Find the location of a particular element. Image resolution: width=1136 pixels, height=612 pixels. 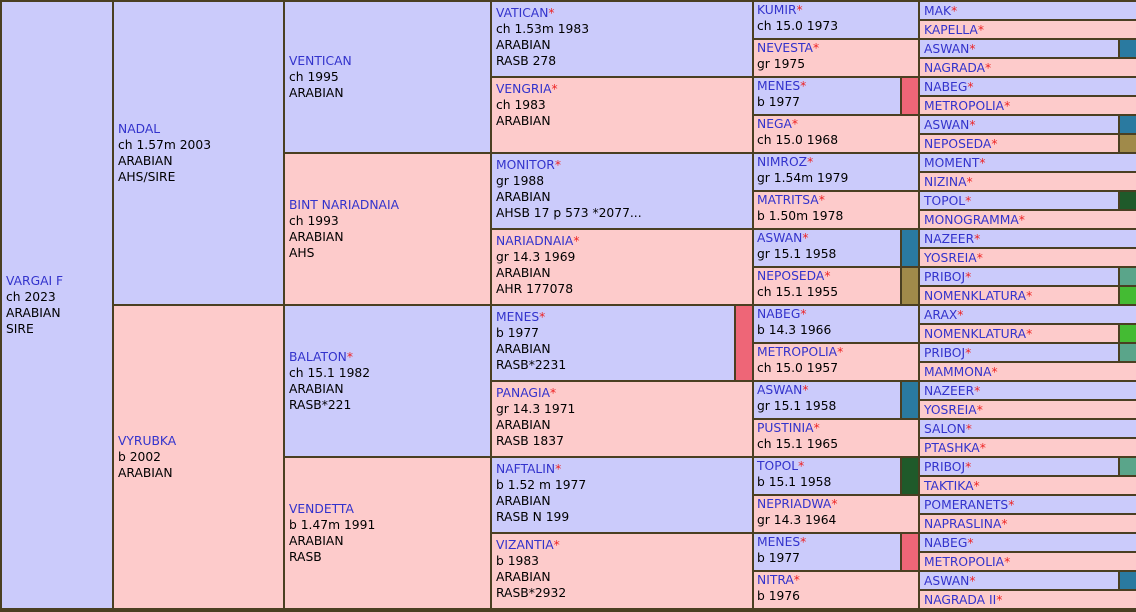

horse-name-link: MAK is located at coordinates (938, 10).